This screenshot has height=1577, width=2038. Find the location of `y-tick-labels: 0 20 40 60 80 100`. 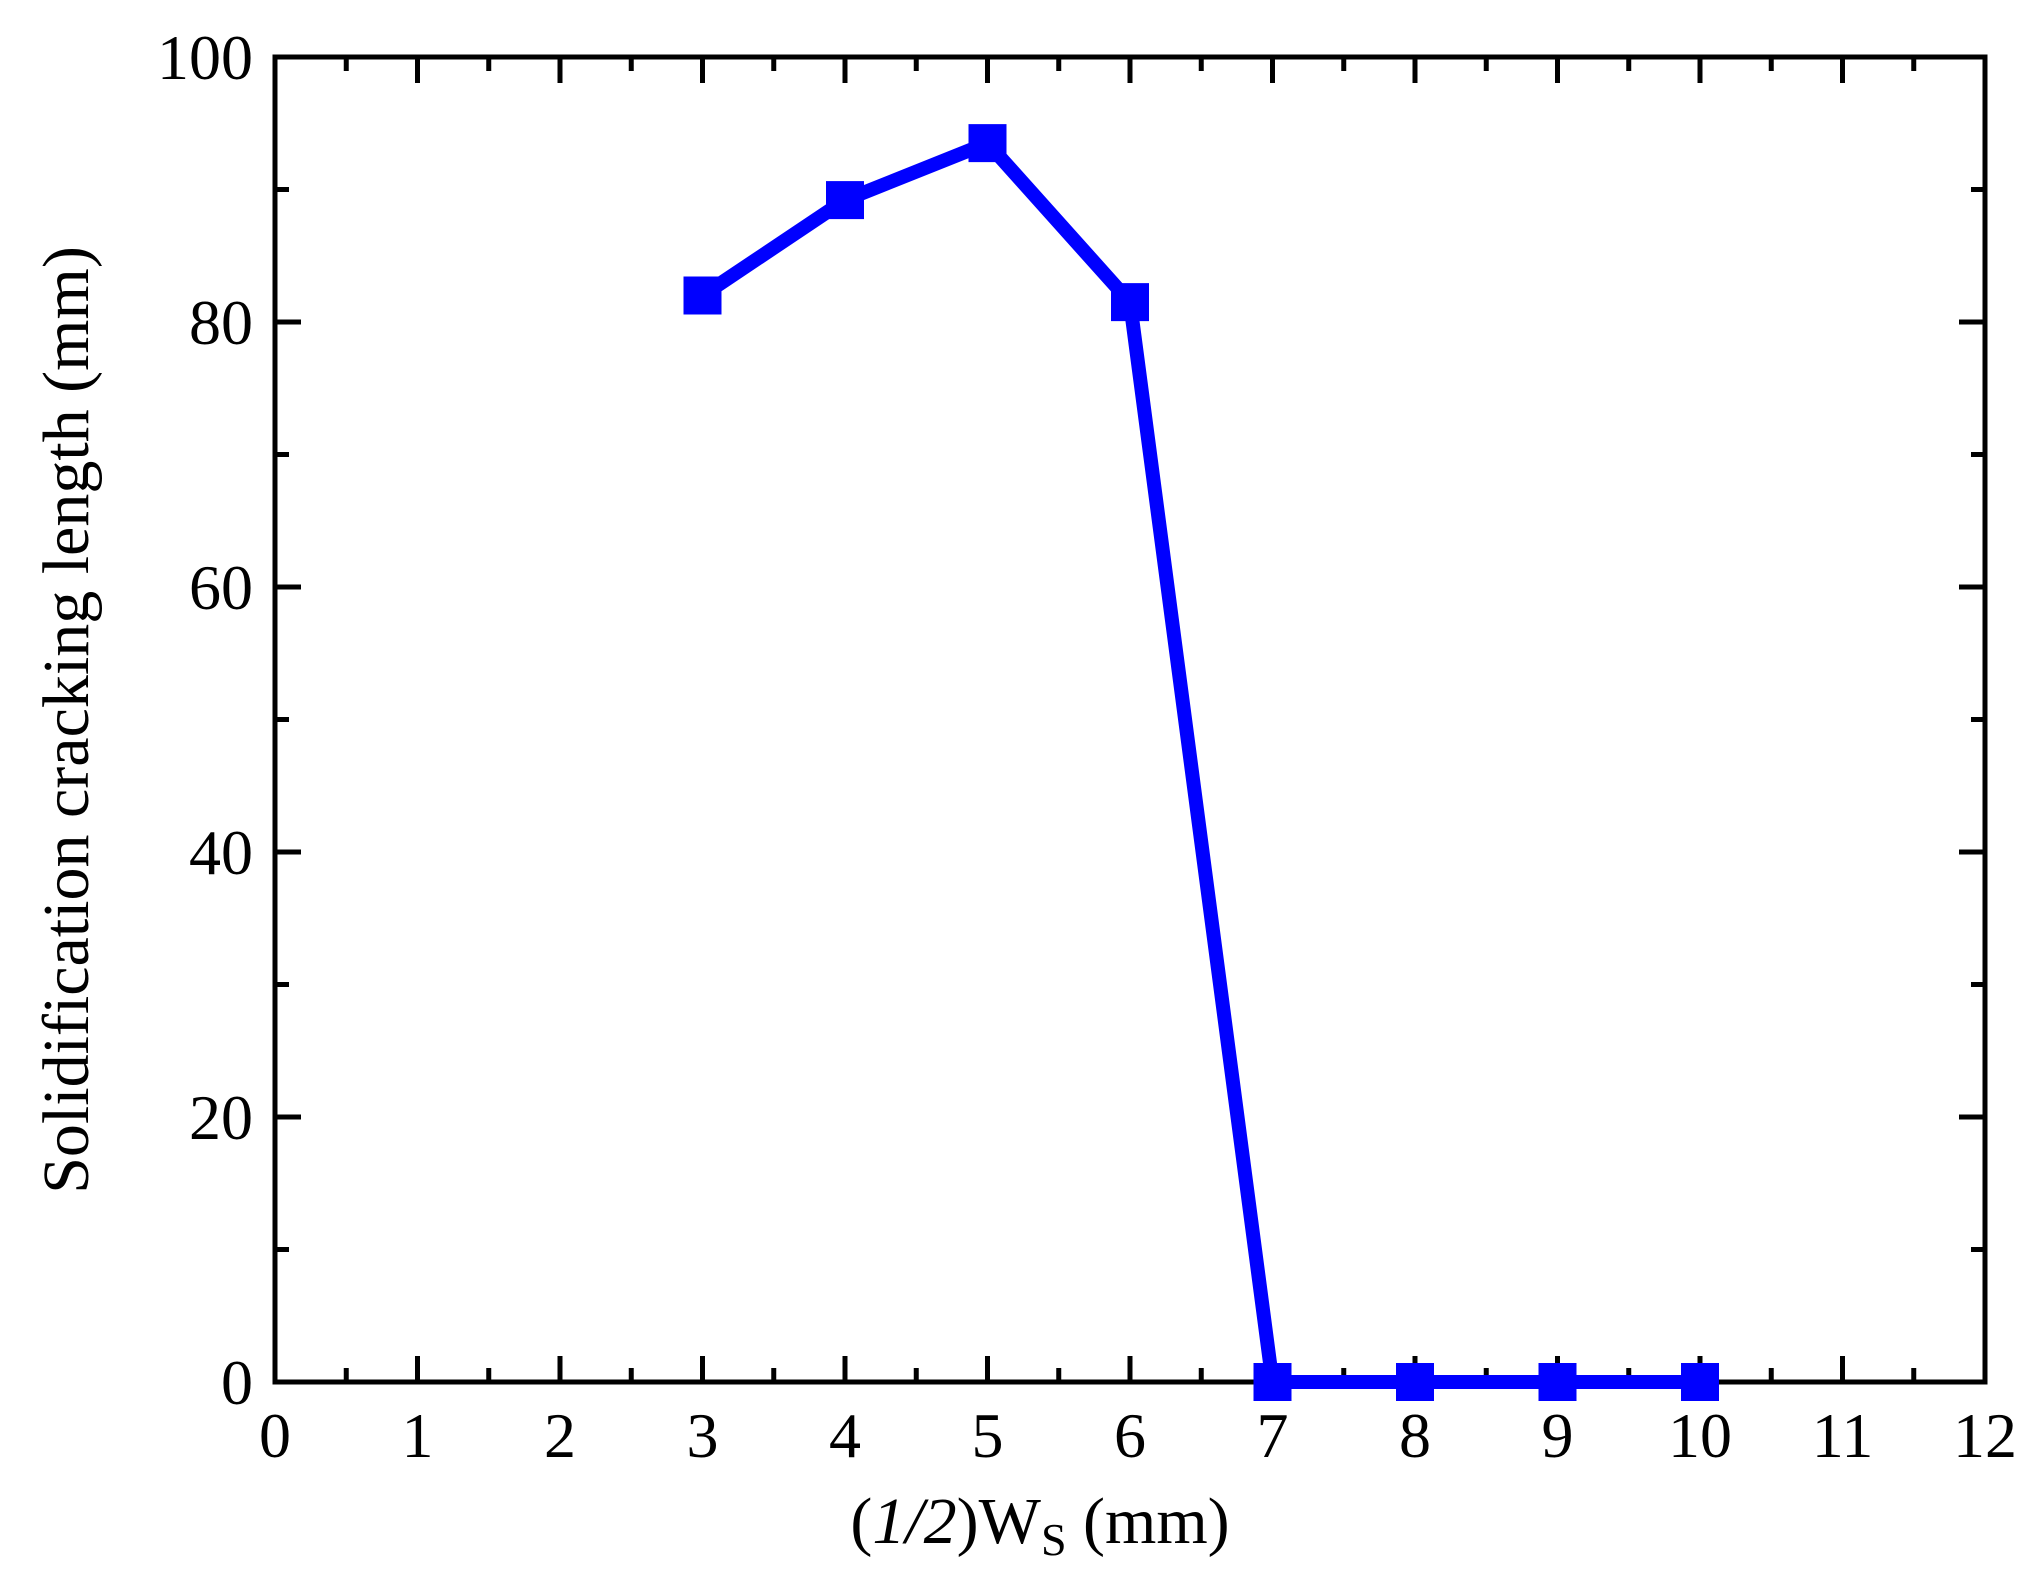

y-tick-labels: 0 20 40 60 80 100 is located at coordinates (205, 720).